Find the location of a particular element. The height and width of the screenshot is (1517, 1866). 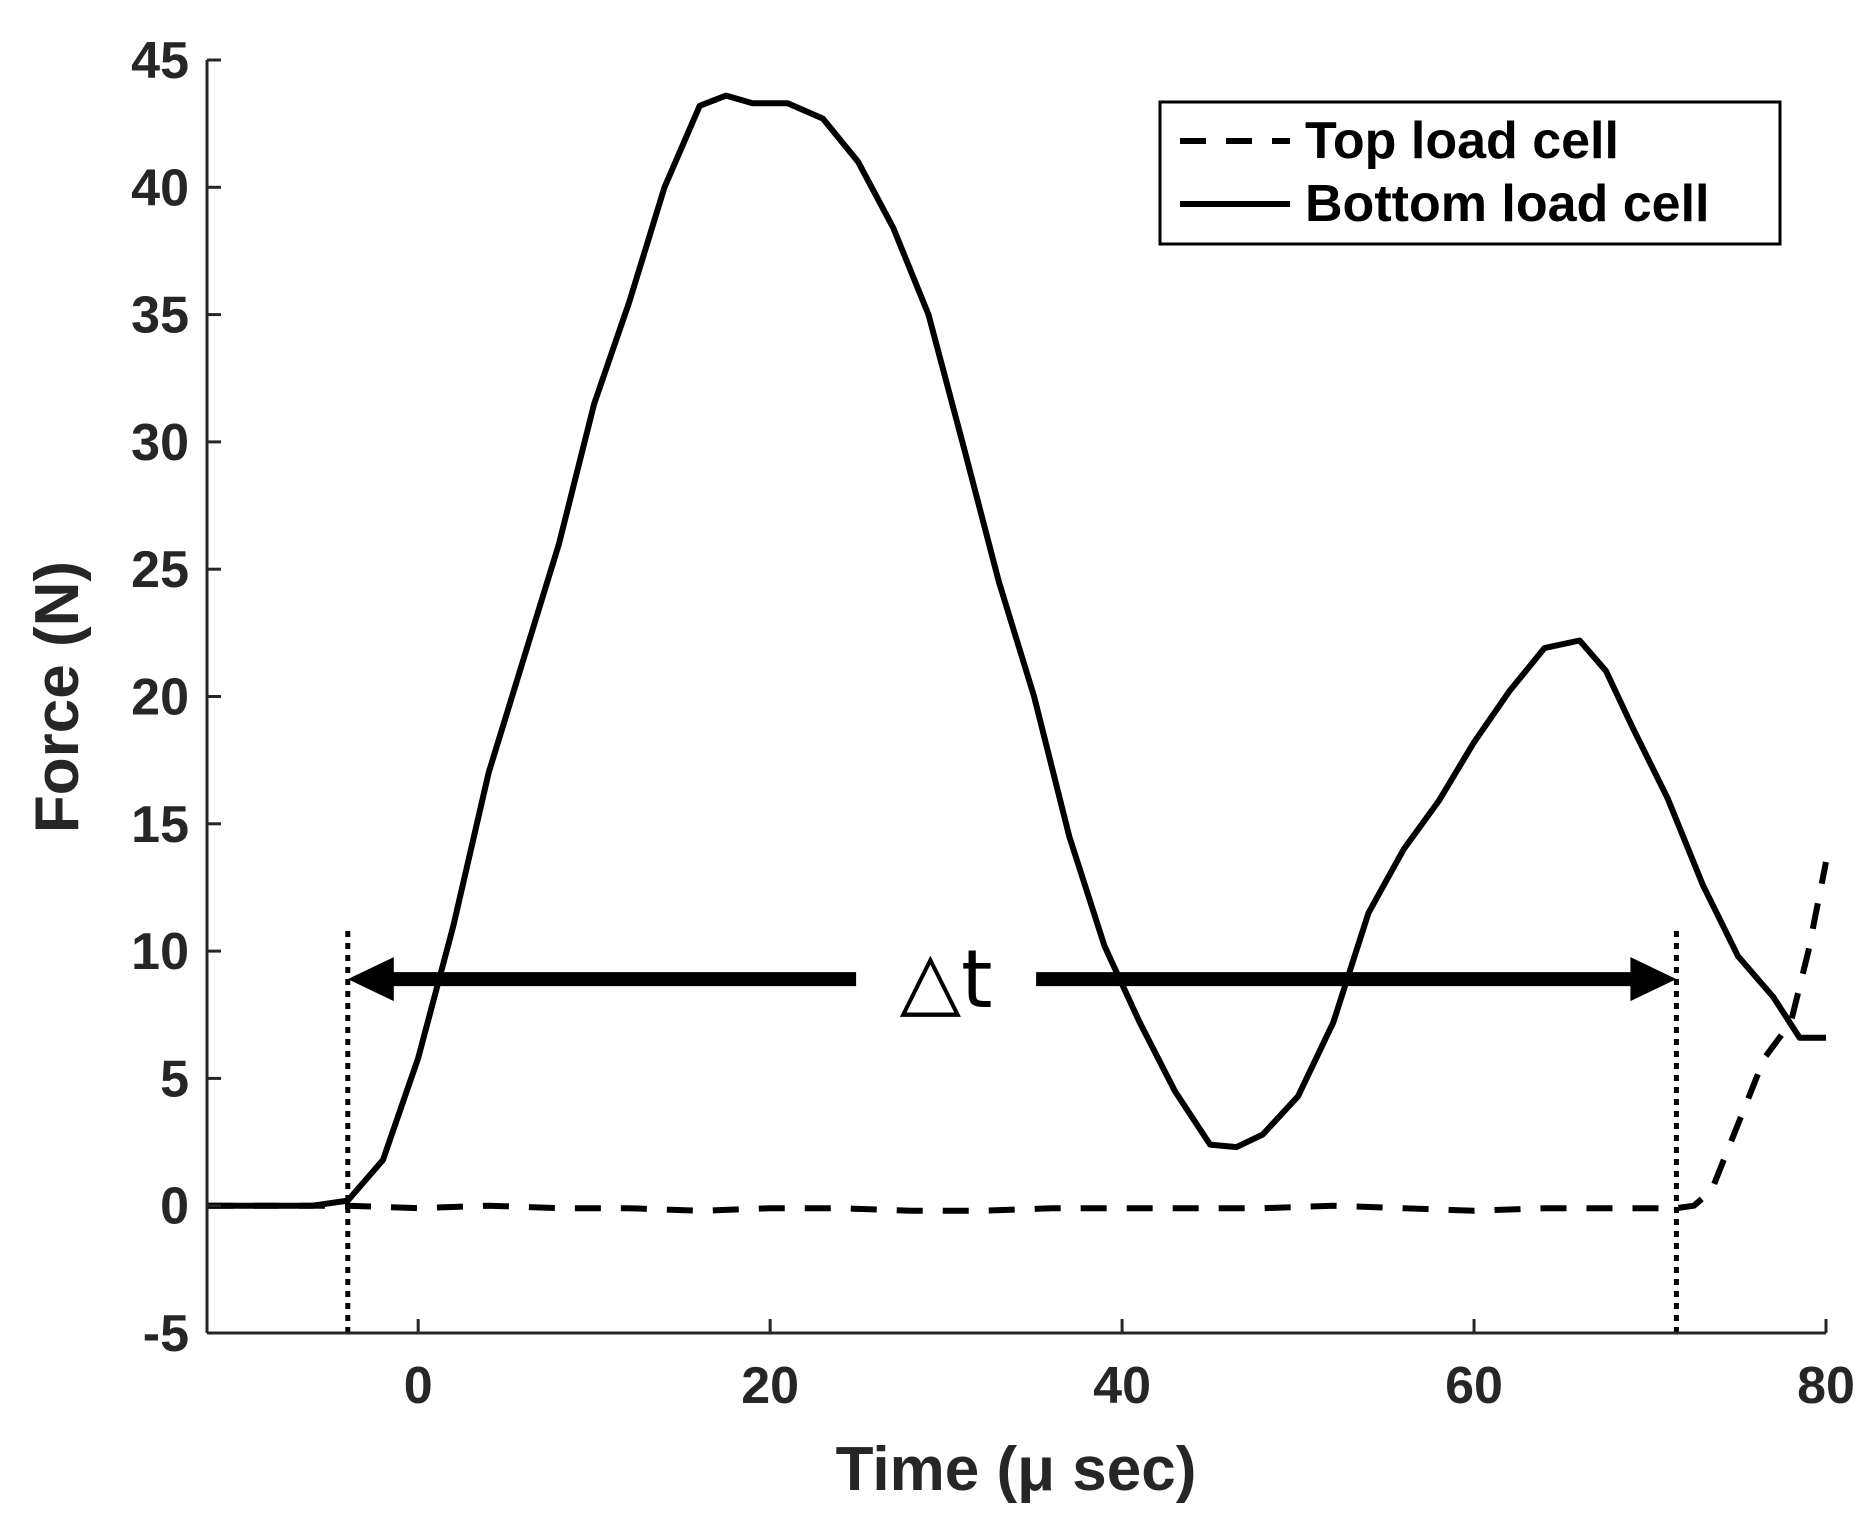

y-tick-label: 25 is located at coordinates (160, 570).